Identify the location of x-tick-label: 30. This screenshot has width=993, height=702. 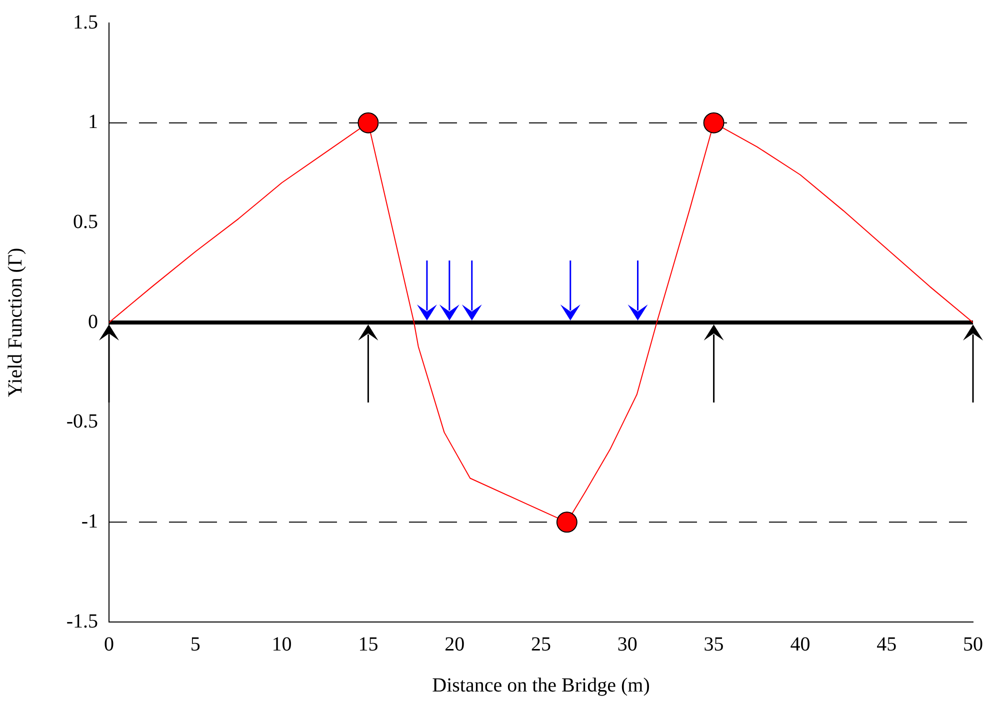
(627, 644).